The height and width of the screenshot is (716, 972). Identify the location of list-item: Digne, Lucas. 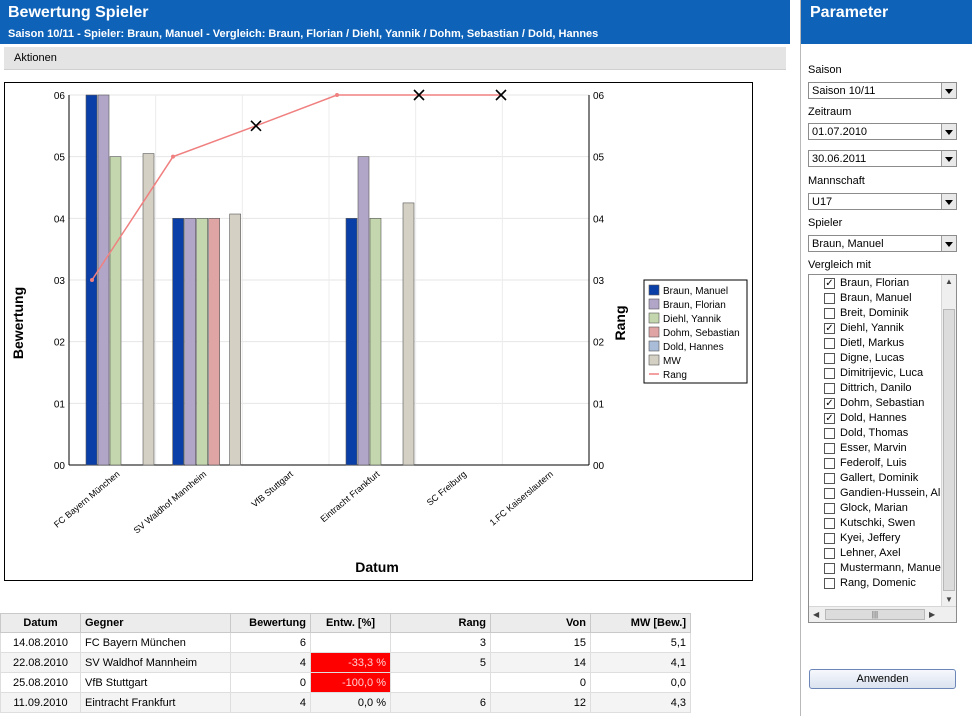
(875, 358).